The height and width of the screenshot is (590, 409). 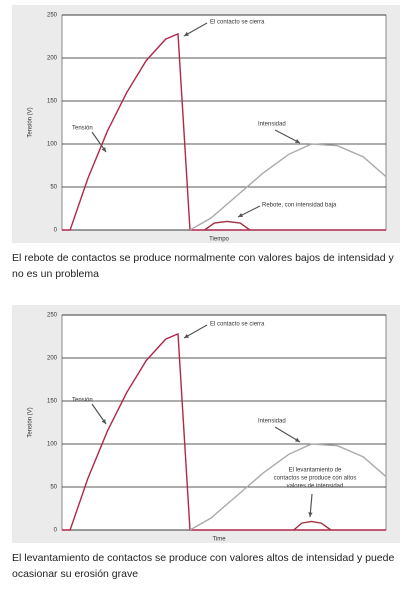 I want to click on annotation: El levantamiento de, so click(x=315, y=471).